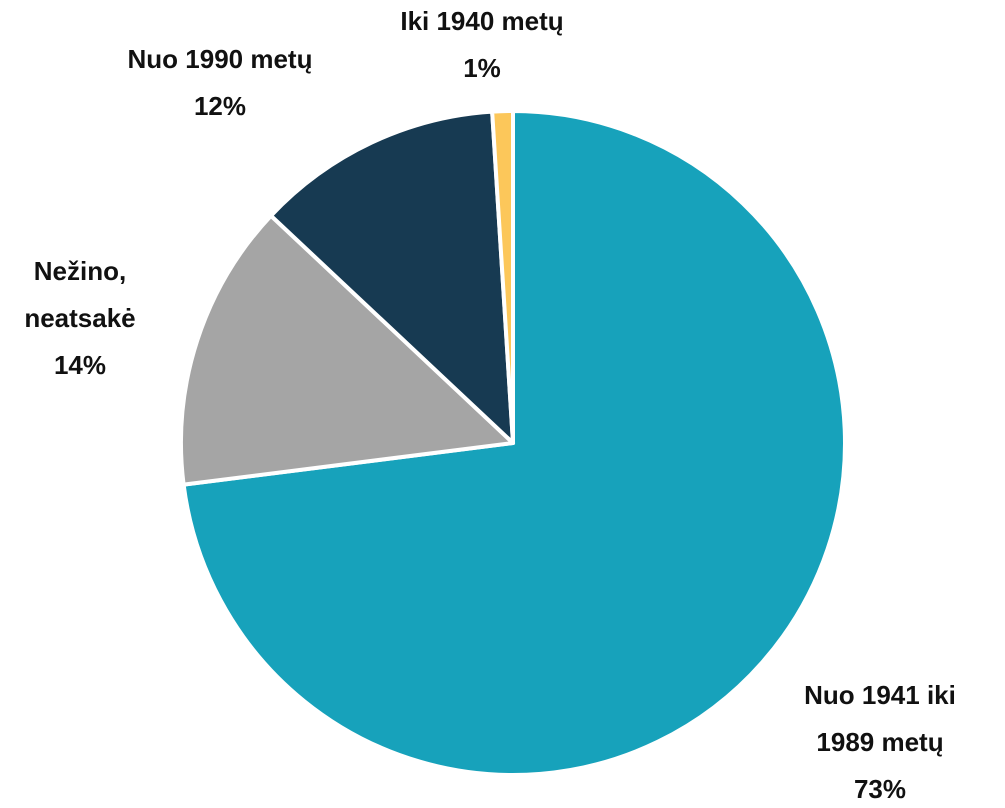 The height and width of the screenshot is (808, 1005). Describe the element at coordinates (482, 21) in the screenshot. I see `category-name: Iki 1940 metų` at that location.